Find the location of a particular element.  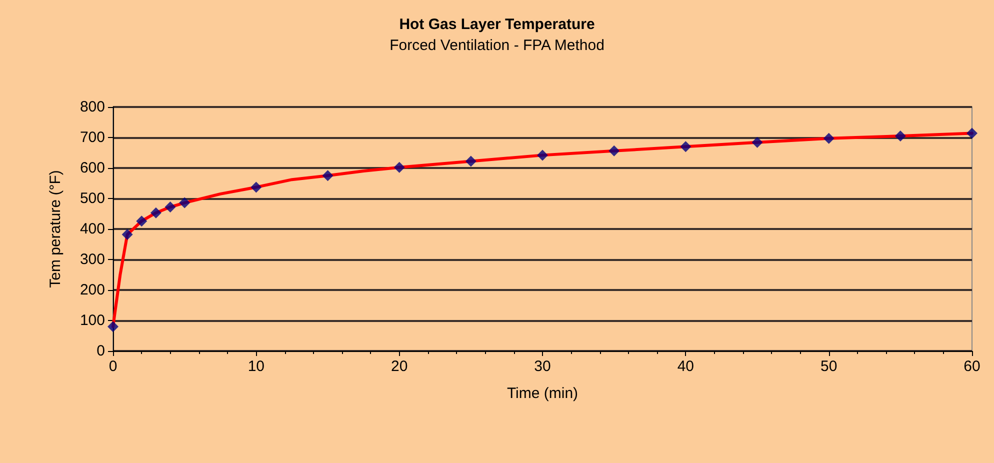

x-tick-label: 0 is located at coordinates (113, 366).